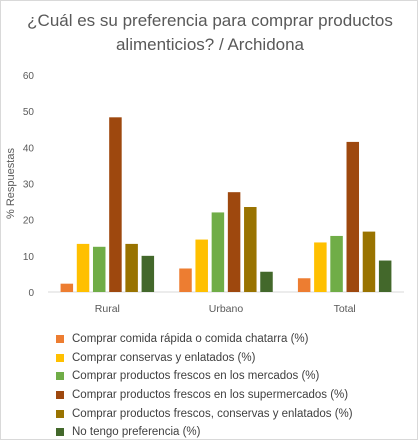 This screenshot has width=418, height=442. Describe the element at coordinates (29, 257) in the screenshot. I see `y-tick-label: 10` at that location.